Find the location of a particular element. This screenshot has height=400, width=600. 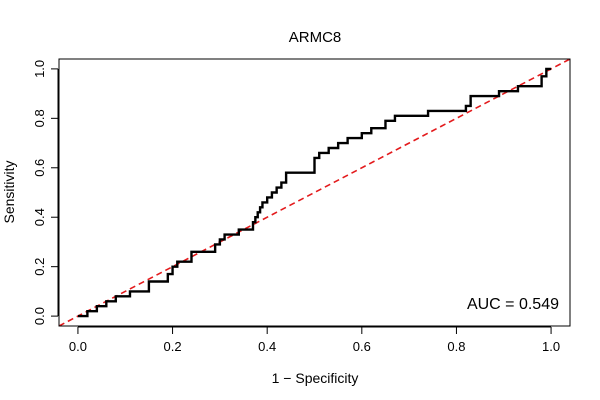

y-axis-label: Sensitivity is located at coordinates (9, 191).